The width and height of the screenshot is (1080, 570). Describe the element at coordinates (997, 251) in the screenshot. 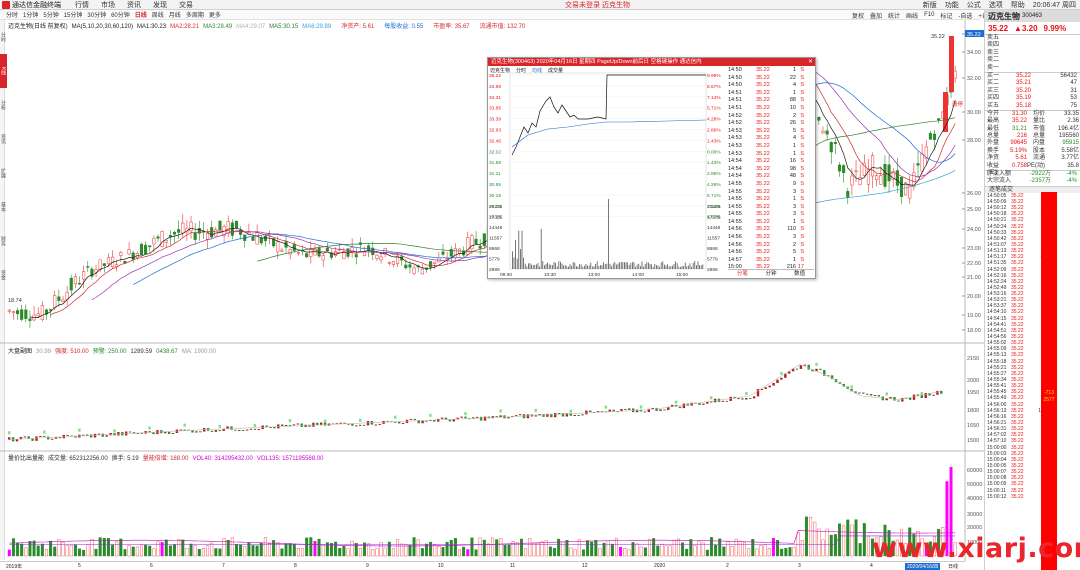

I see `tick-time: 14:51:13` at that location.